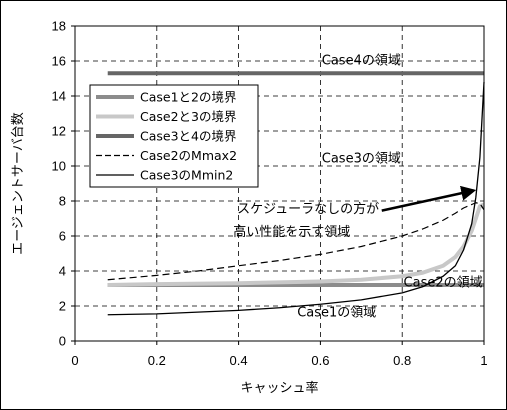  I want to click on x-axis-title: キャッシュ率, so click(279, 388).